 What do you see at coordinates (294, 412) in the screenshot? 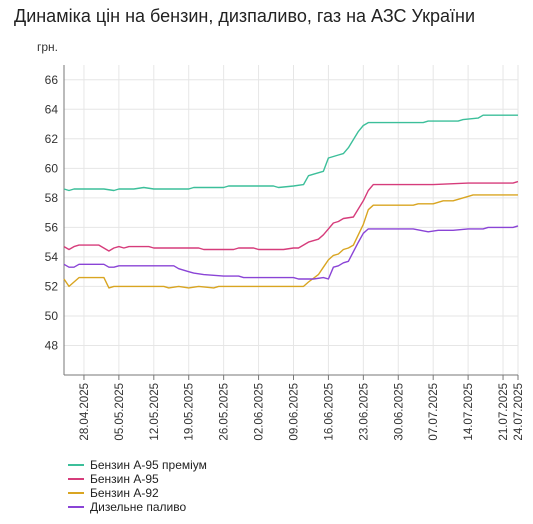
I see `x-tick-label: 09.06.2025` at bounding box center [294, 412].